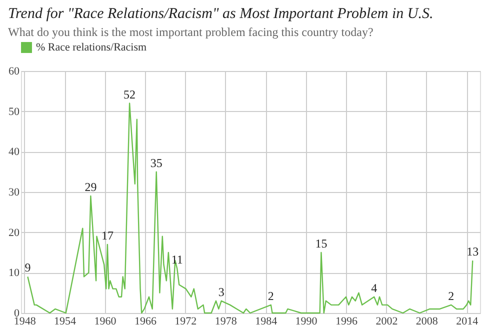 The image size is (494, 334). What do you see at coordinates (346, 322) in the screenshot?
I see `x-tick-label: 1996` at bounding box center [346, 322].